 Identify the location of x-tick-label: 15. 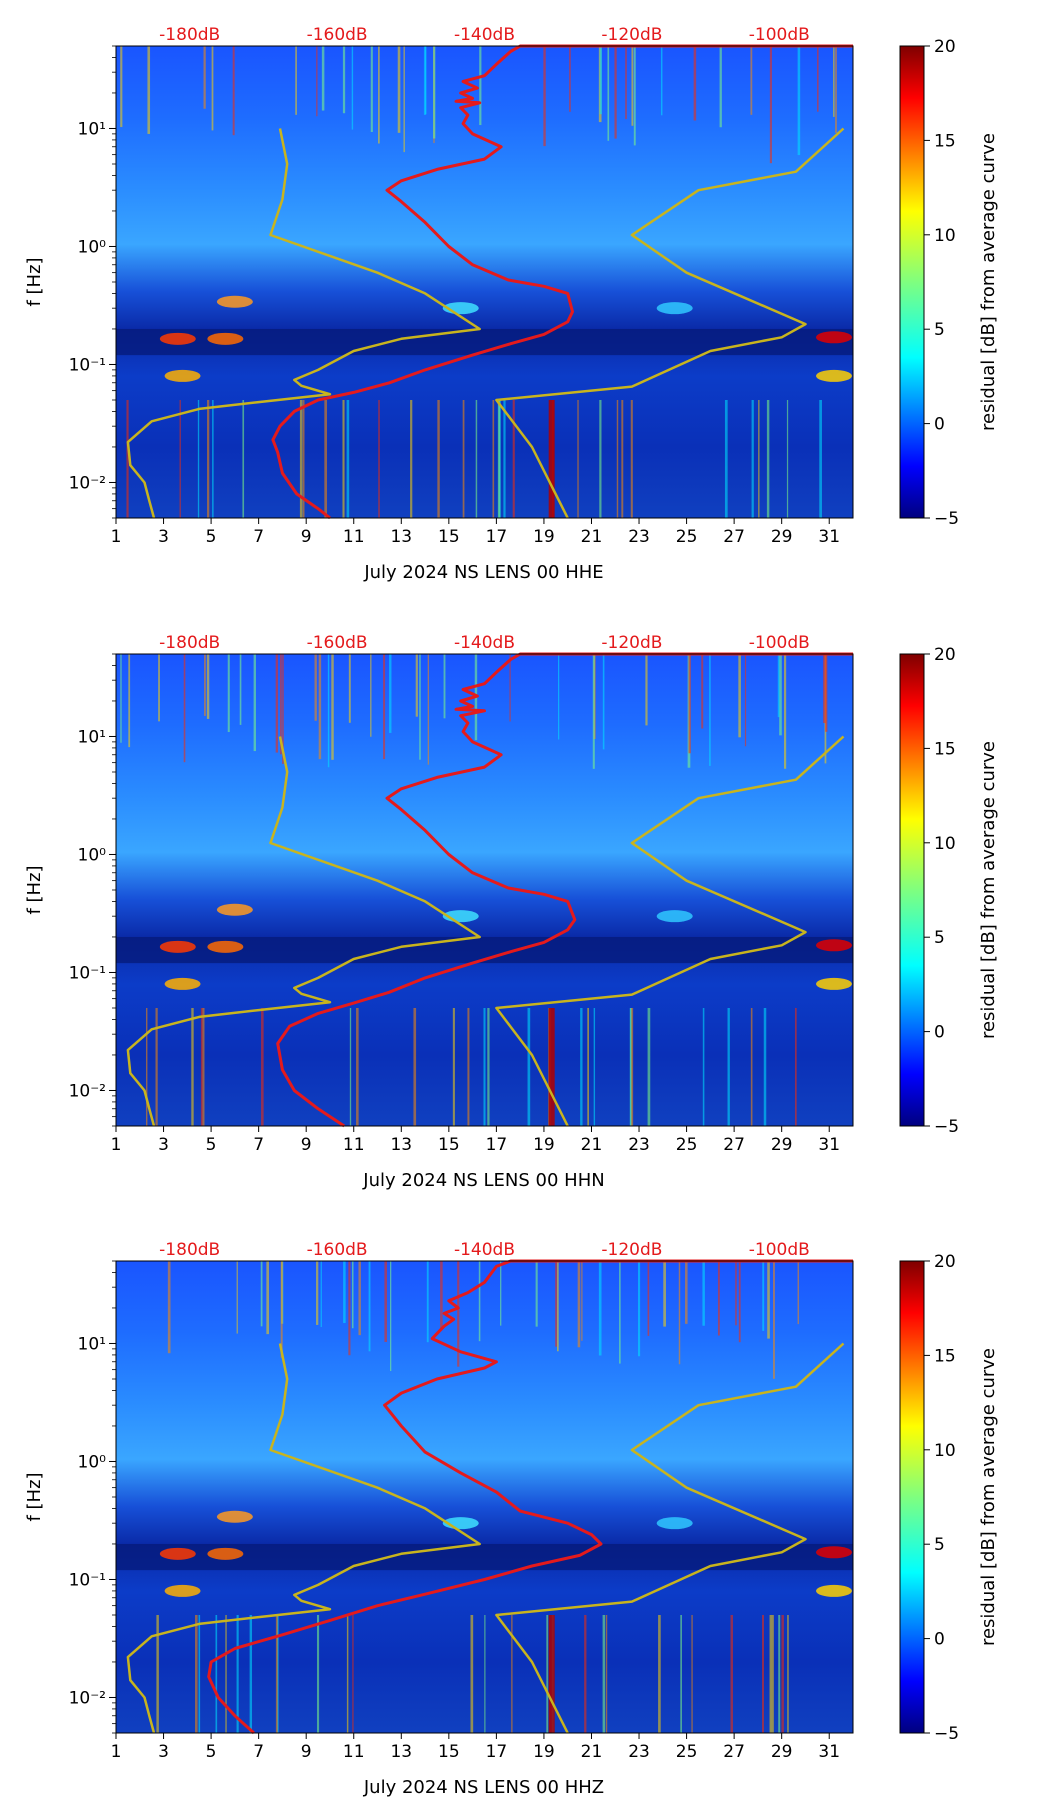
(449, 1145).